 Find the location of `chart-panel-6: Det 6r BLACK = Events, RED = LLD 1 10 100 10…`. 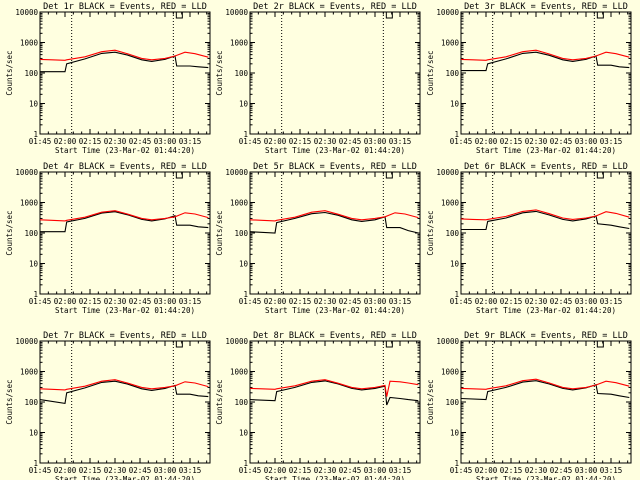

chart-panel-6: Det 6r BLACK = Events, RED = LLD 1 10 100 10… is located at coordinates (529, 238).